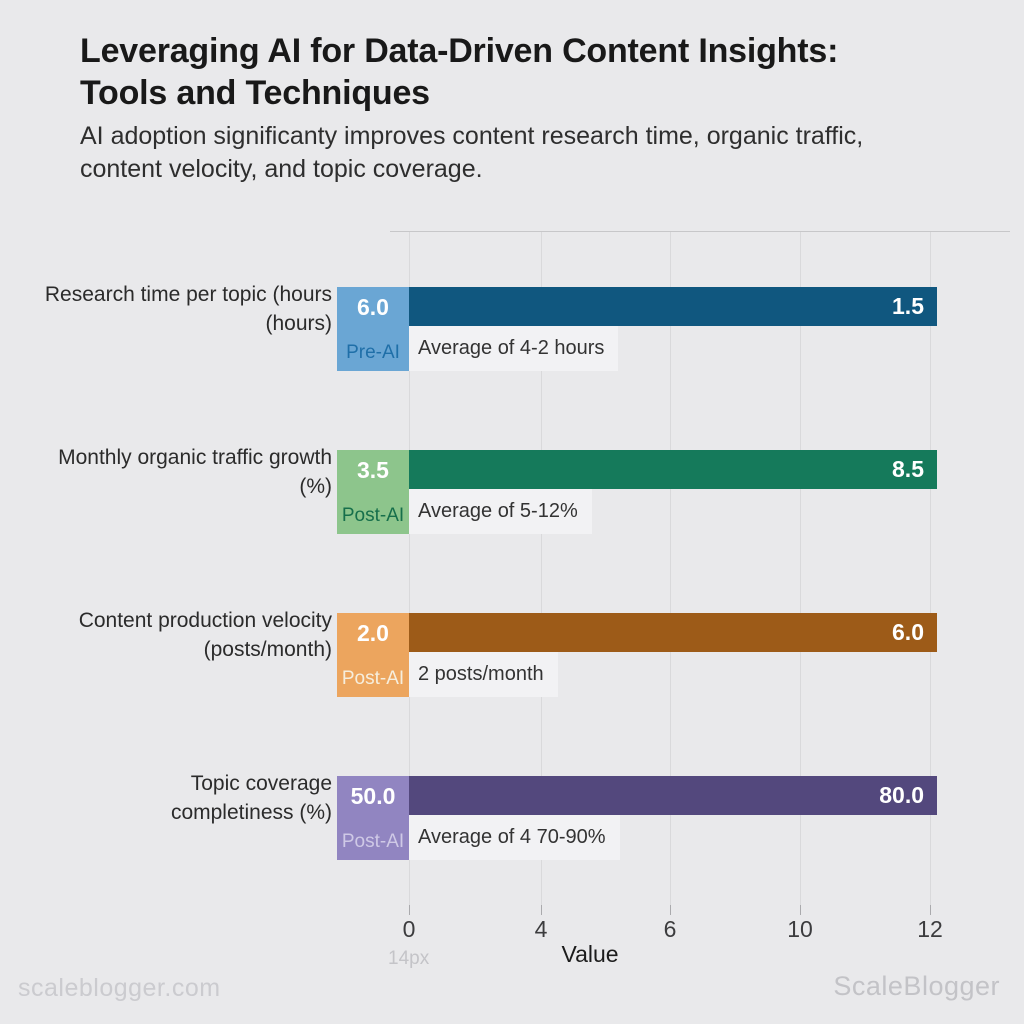 This screenshot has height=1024, width=1024. Describe the element at coordinates (930, 929) in the screenshot. I see `x-tick-label: 12` at that location.